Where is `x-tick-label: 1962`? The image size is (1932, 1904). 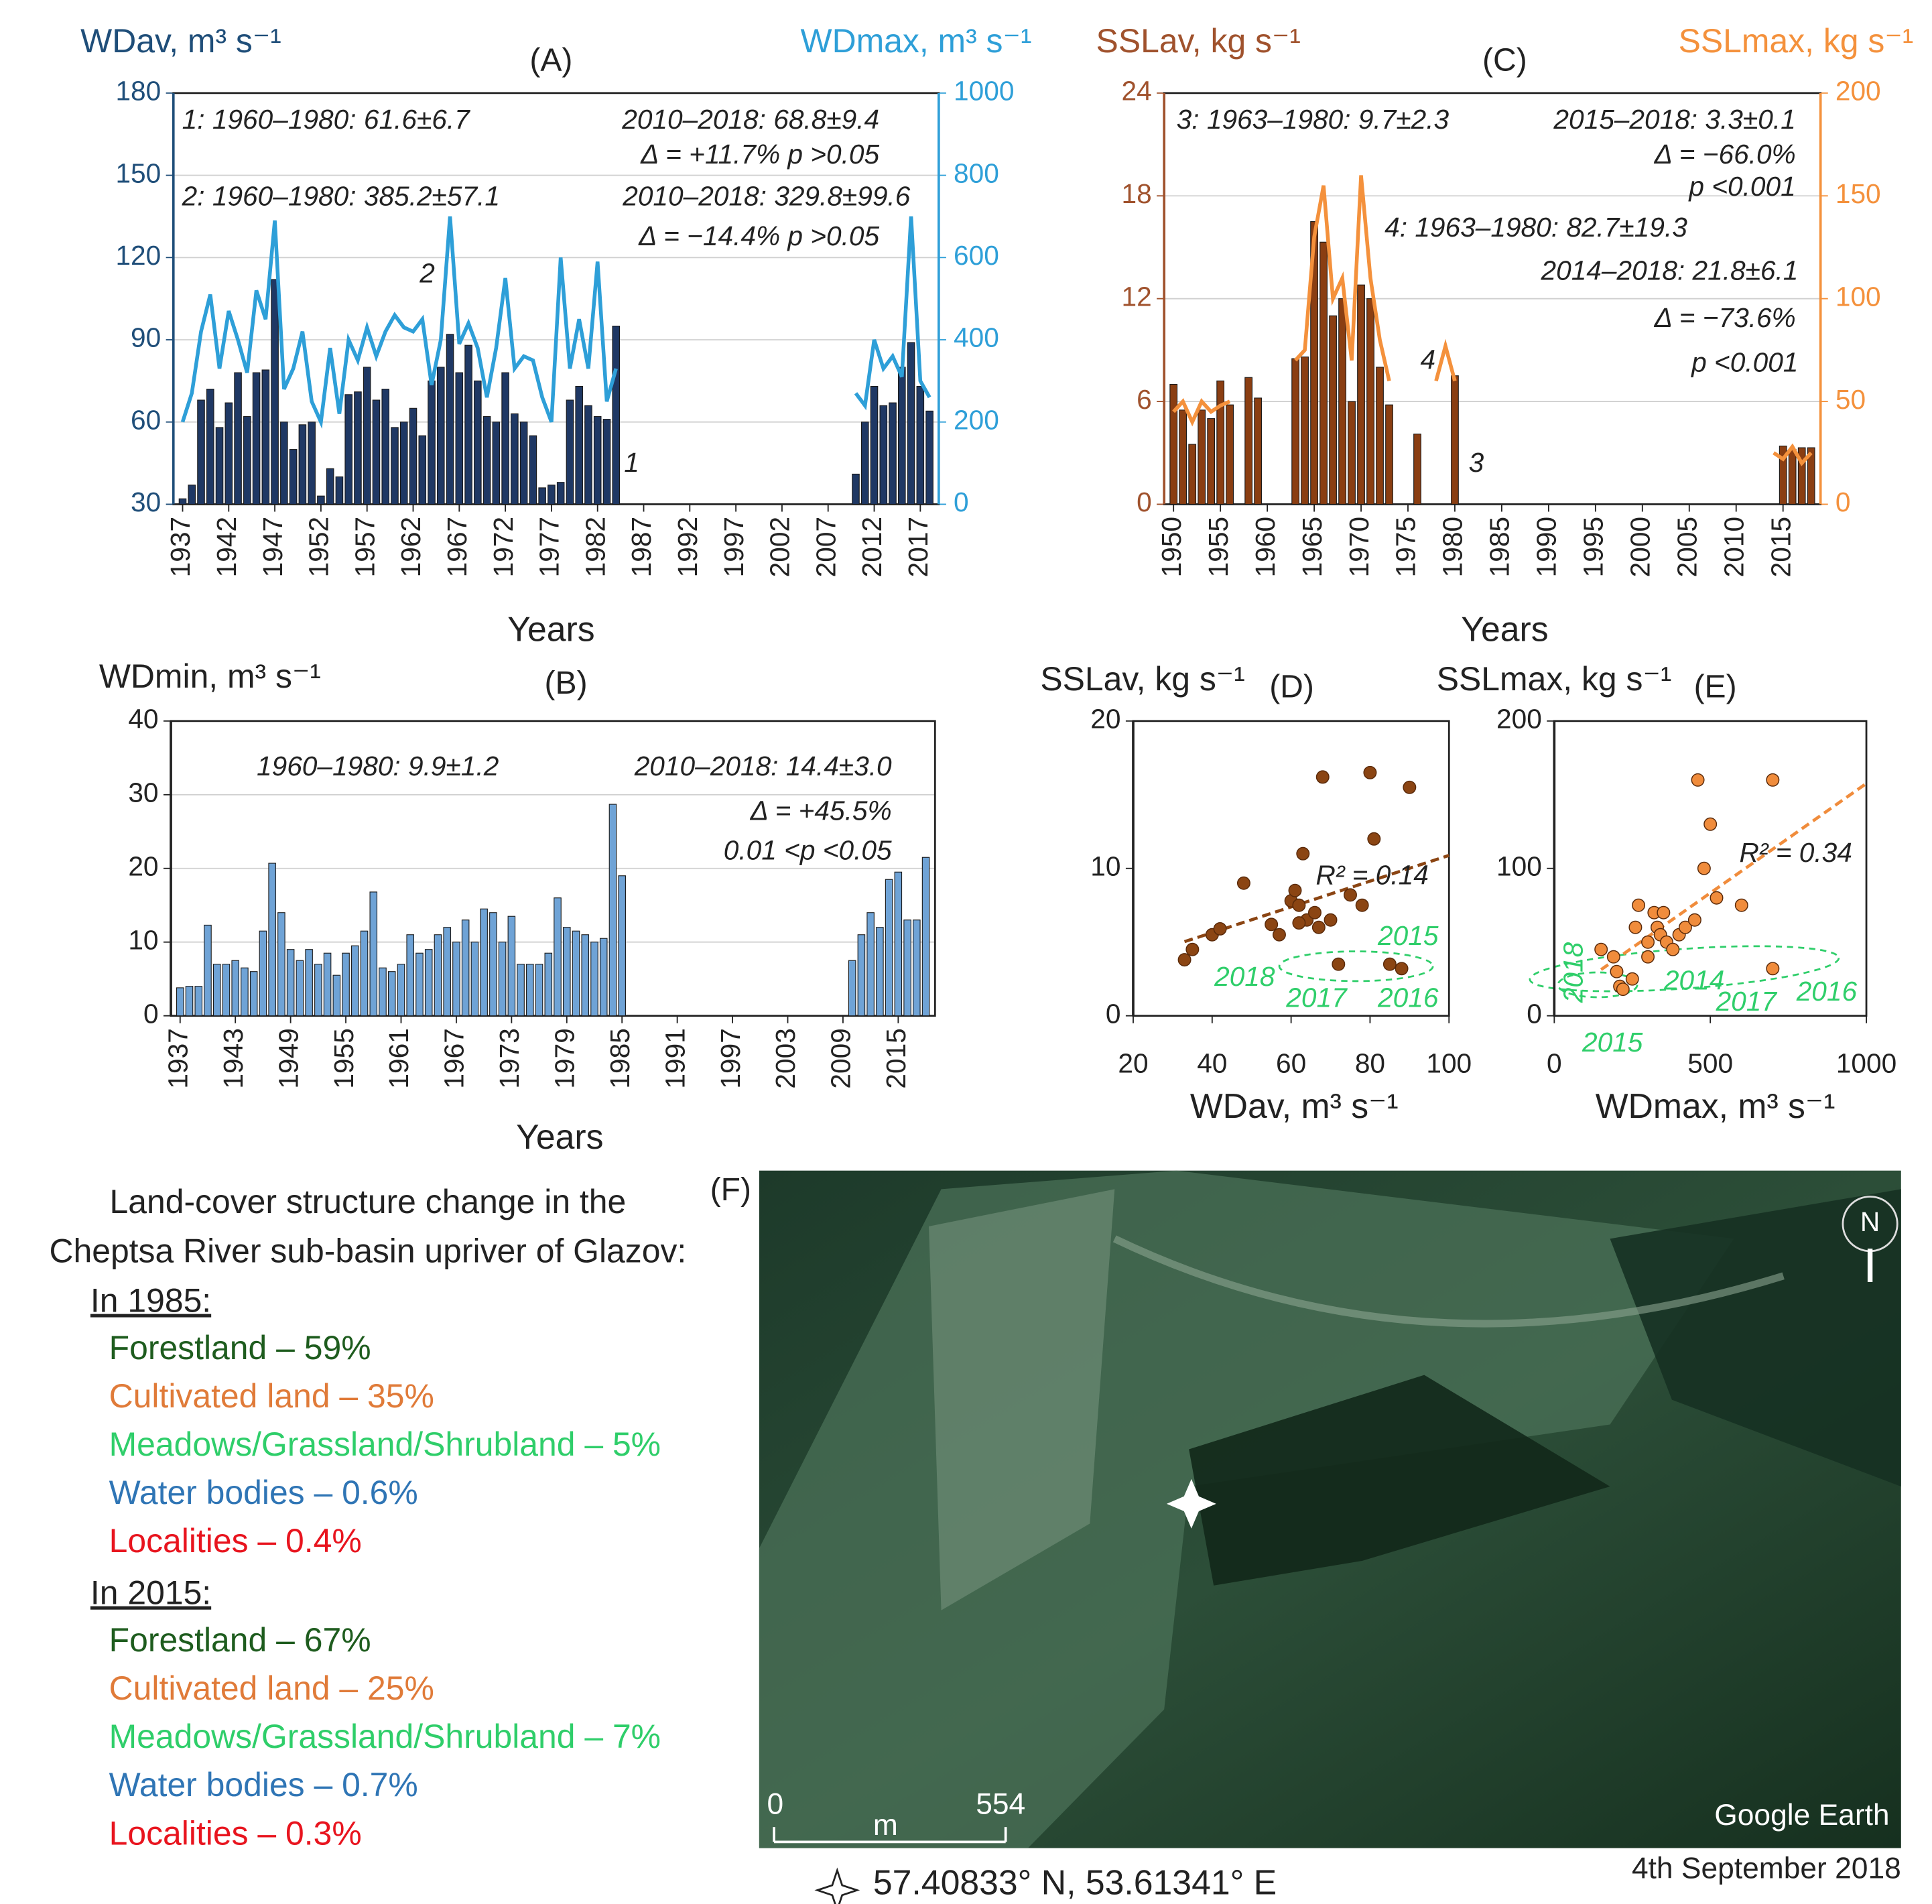
x-tick-label: 1962 is located at coordinates (410, 547).